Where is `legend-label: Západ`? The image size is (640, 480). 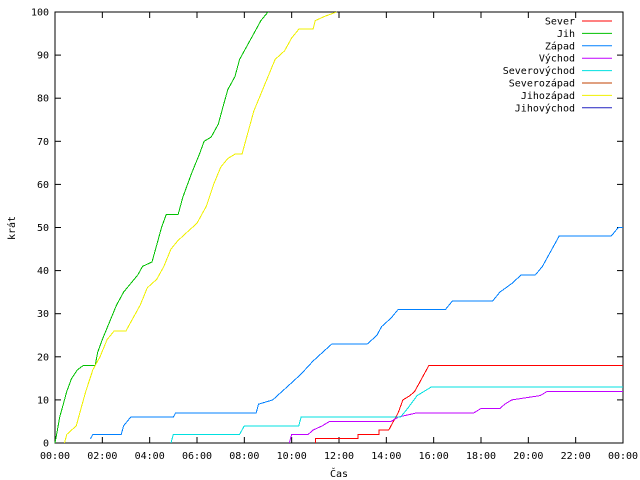
legend-label: Západ is located at coordinates (560, 46).